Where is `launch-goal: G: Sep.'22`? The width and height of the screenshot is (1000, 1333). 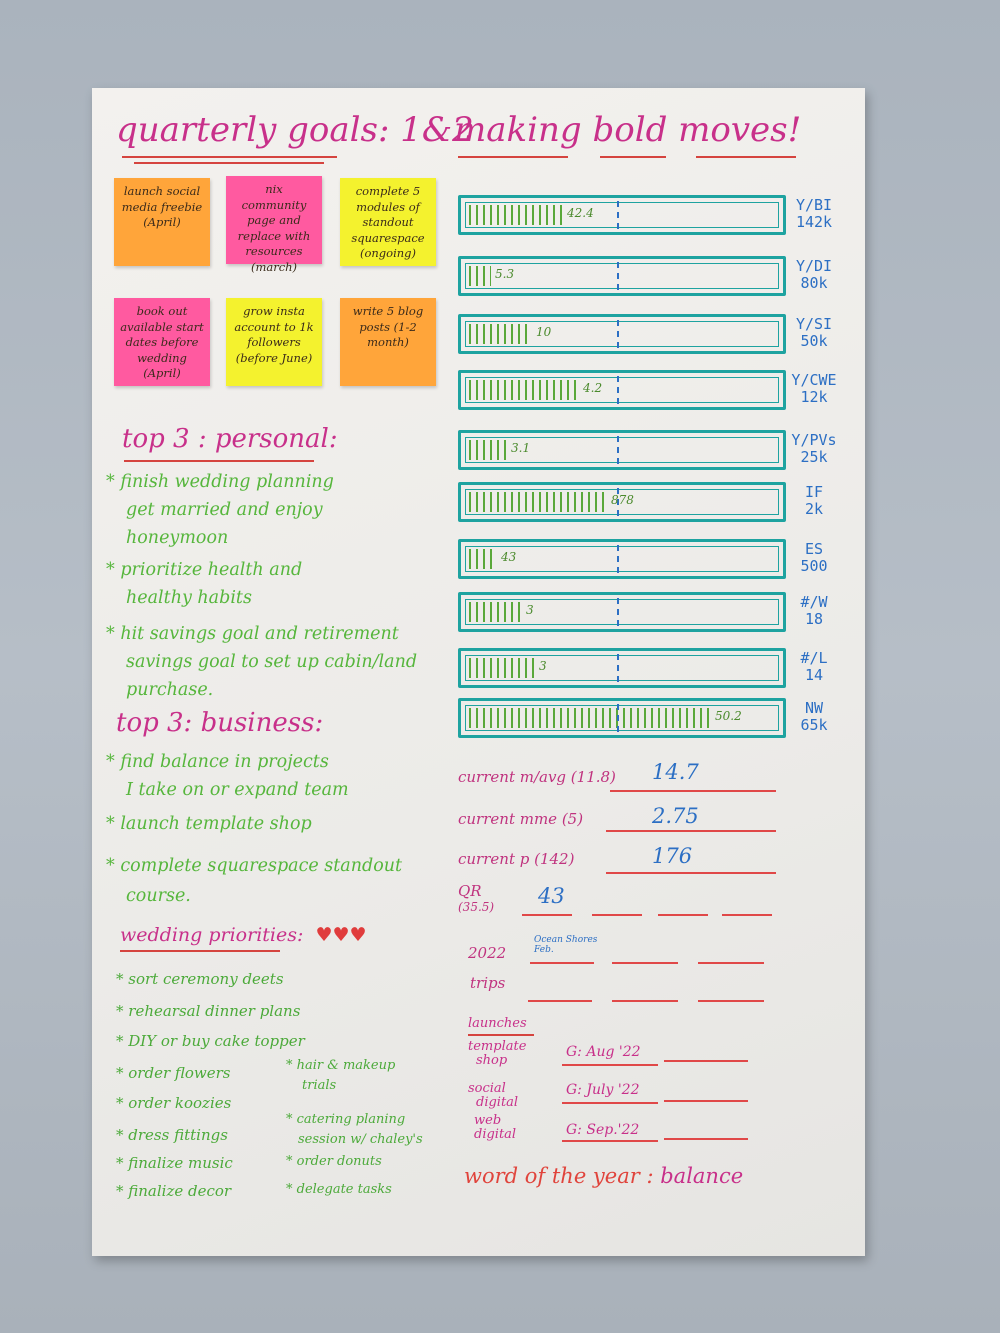
launch-goal: G: Sep.'22 is located at coordinates (603, 1130).